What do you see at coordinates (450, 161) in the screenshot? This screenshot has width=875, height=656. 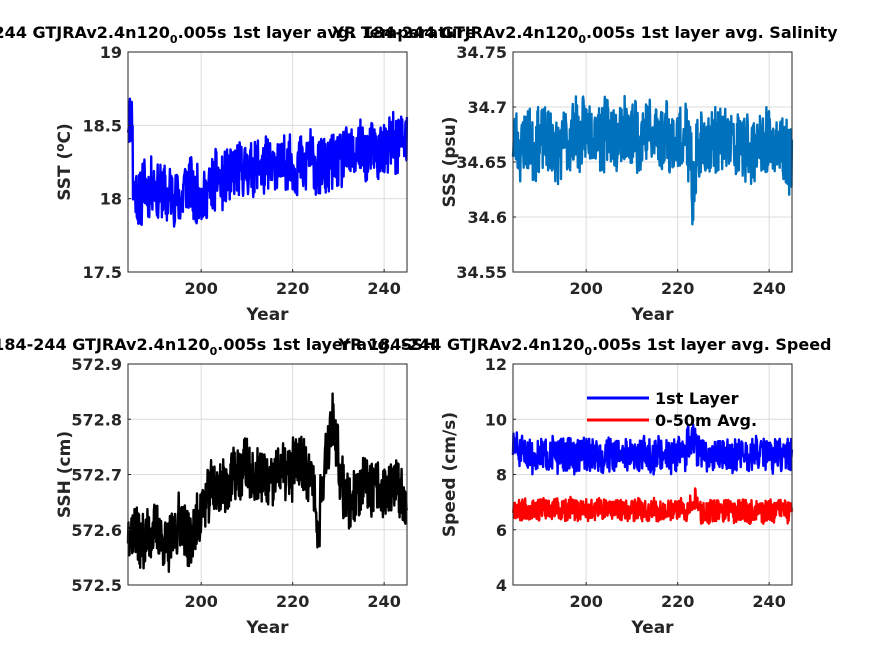 I see `y-axis-label: SSS (psu)` at bounding box center [450, 161].